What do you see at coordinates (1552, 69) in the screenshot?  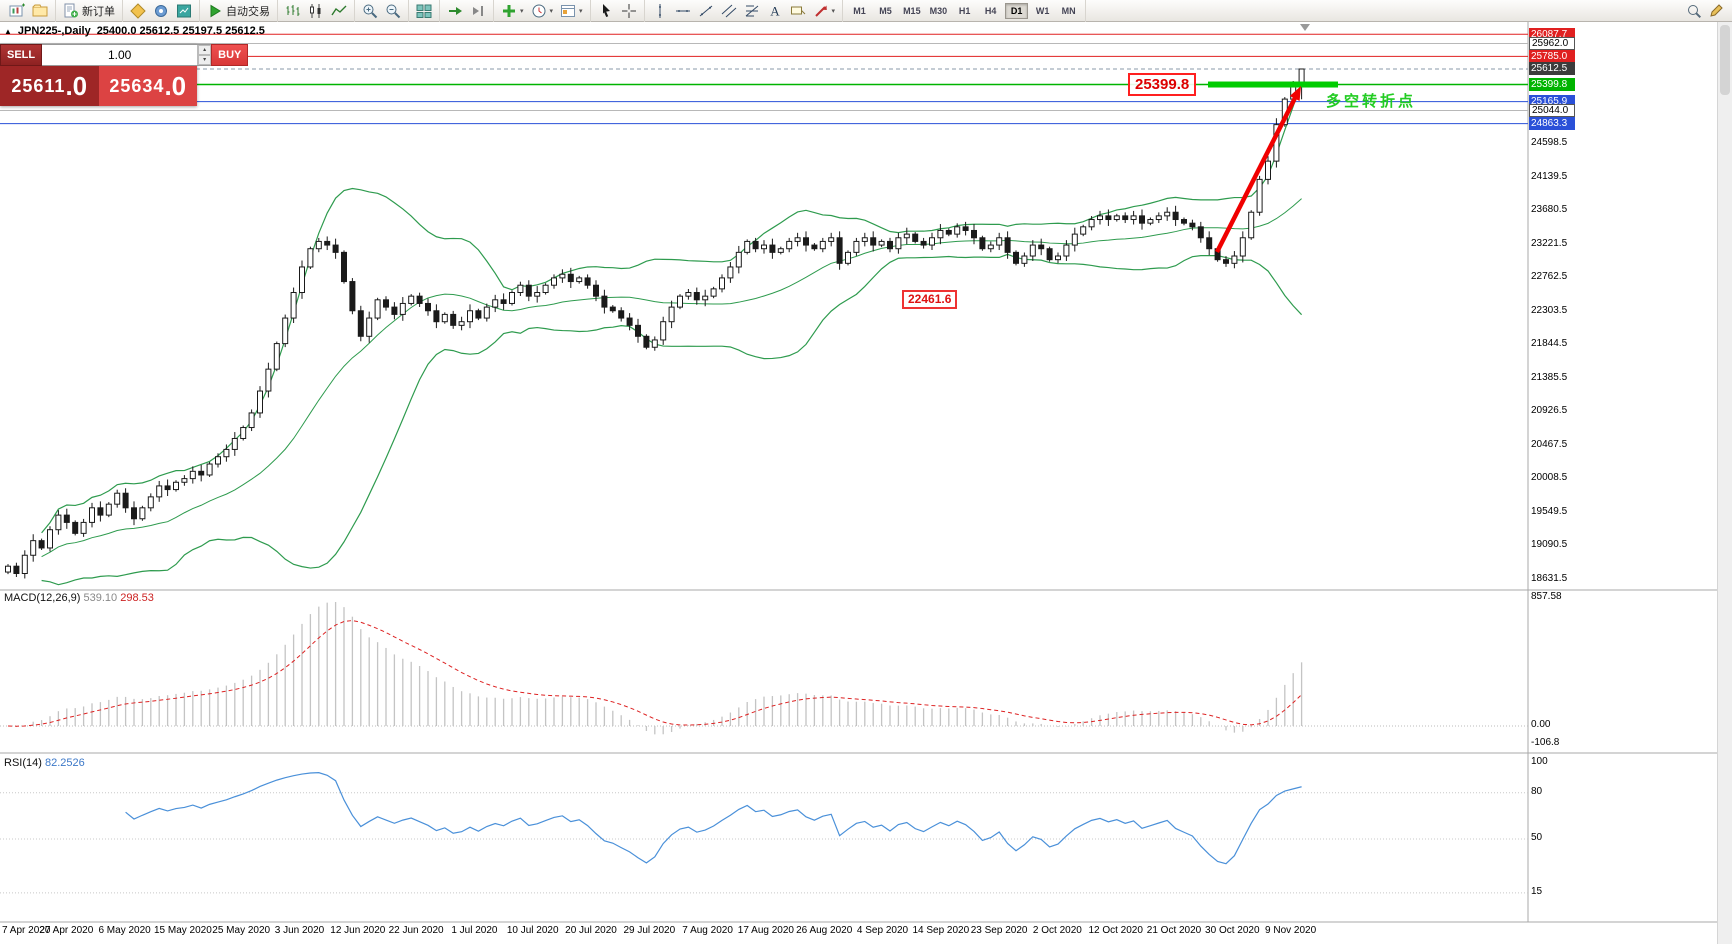 I see `price-level-box: 25612.5` at bounding box center [1552, 69].